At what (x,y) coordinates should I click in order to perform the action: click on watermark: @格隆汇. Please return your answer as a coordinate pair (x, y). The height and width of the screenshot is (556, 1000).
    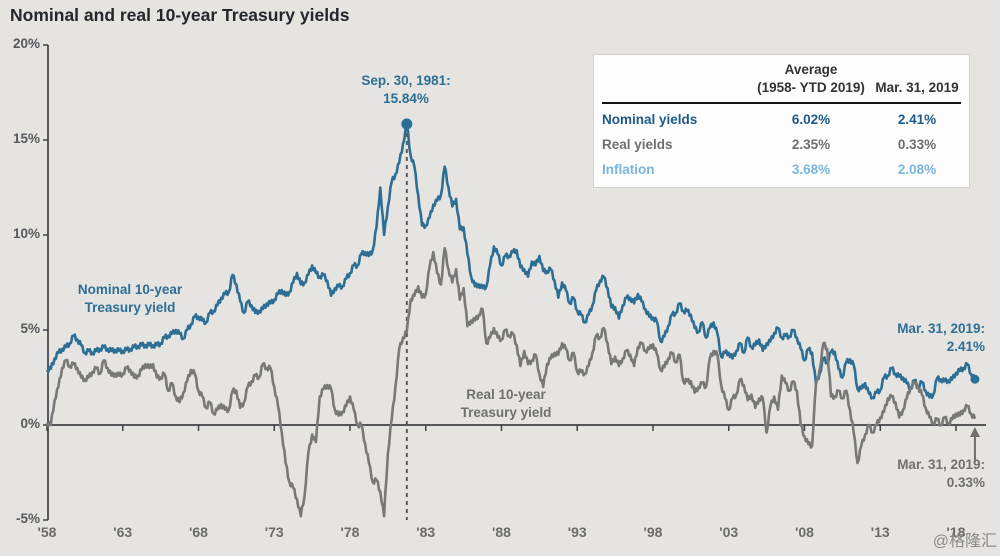
    Looking at the image, I should click on (964, 541).